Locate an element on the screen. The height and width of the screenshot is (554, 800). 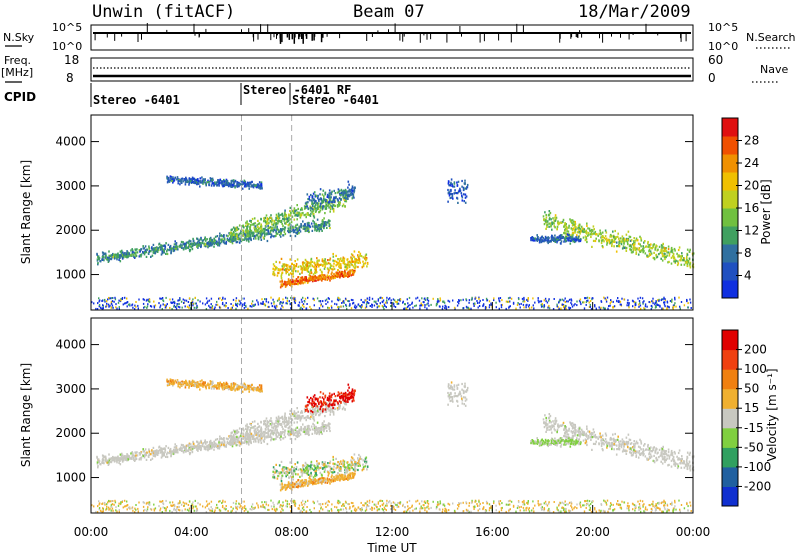
power-echo-1907 is located at coordinates (356, 259).